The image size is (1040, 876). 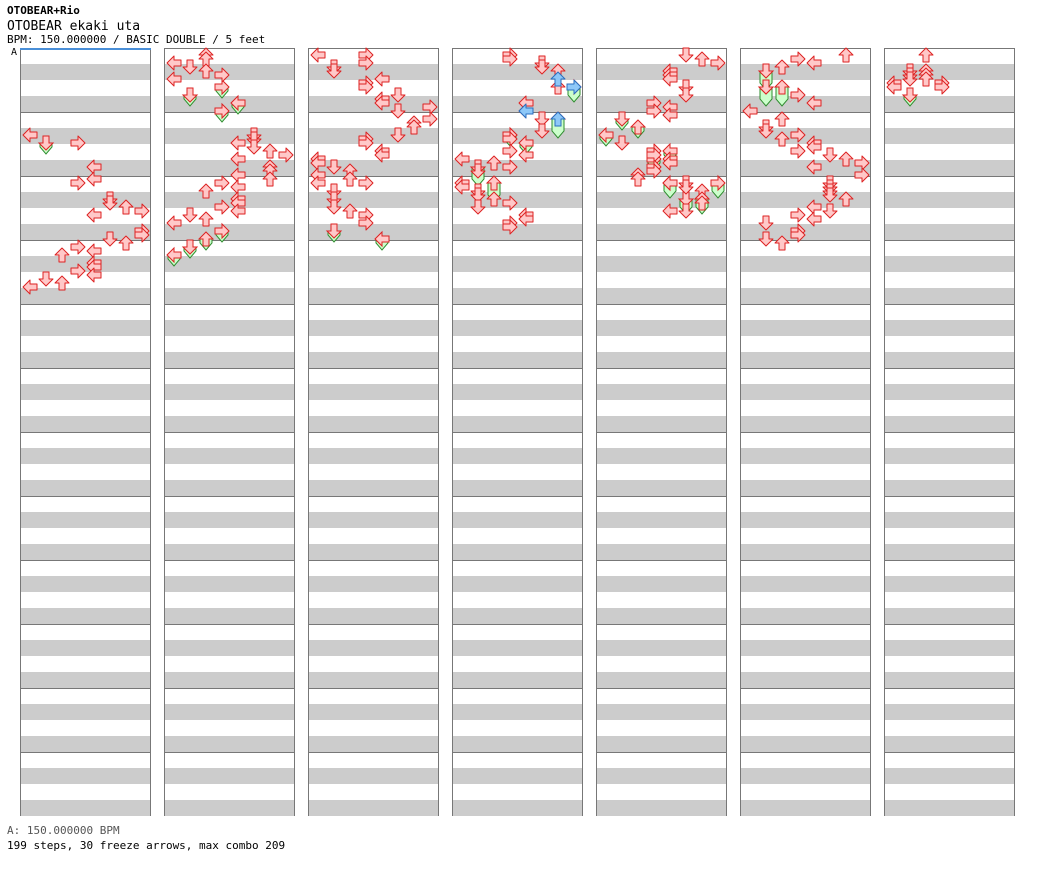 What do you see at coordinates (63, 830) in the screenshot?
I see `bpm-legend: A: 150.000000 BPM` at bounding box center [63, 830].